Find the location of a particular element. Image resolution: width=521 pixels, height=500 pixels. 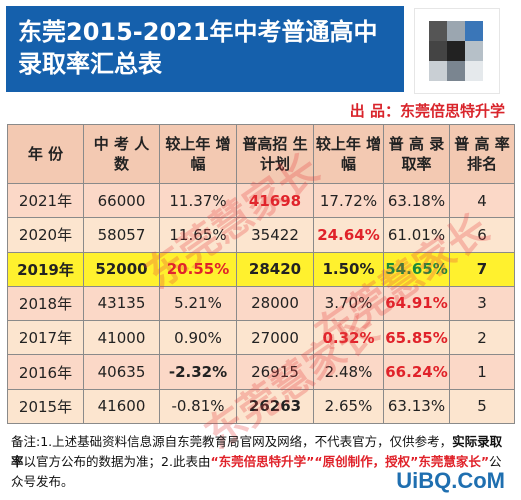

table-row: 2020年 58057 11.65% 35422 24.64% 61.01% 6 is located at coordinates (261, 235).